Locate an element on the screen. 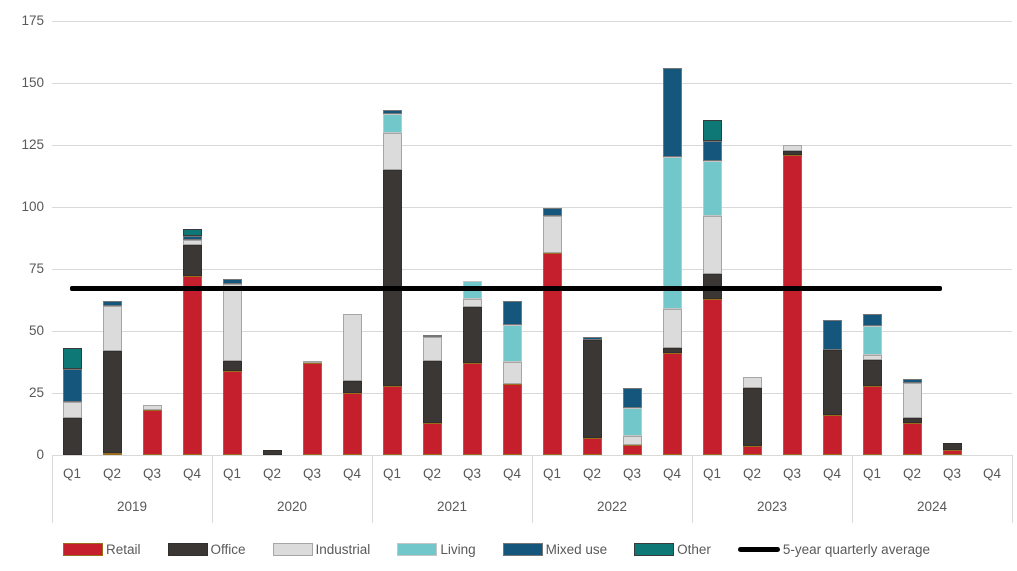  legend-item-average: 5-year quarterly average is located at coordinates (833, 549).